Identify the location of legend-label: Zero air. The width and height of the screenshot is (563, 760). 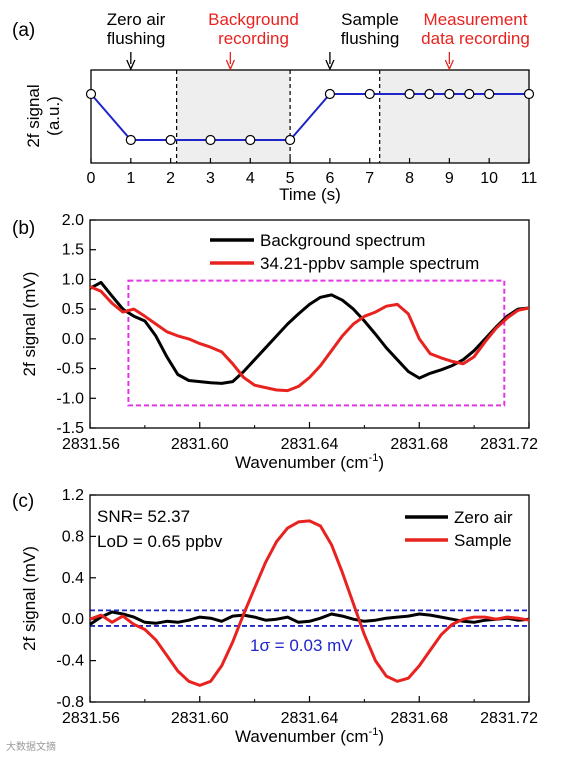
(483, 517).